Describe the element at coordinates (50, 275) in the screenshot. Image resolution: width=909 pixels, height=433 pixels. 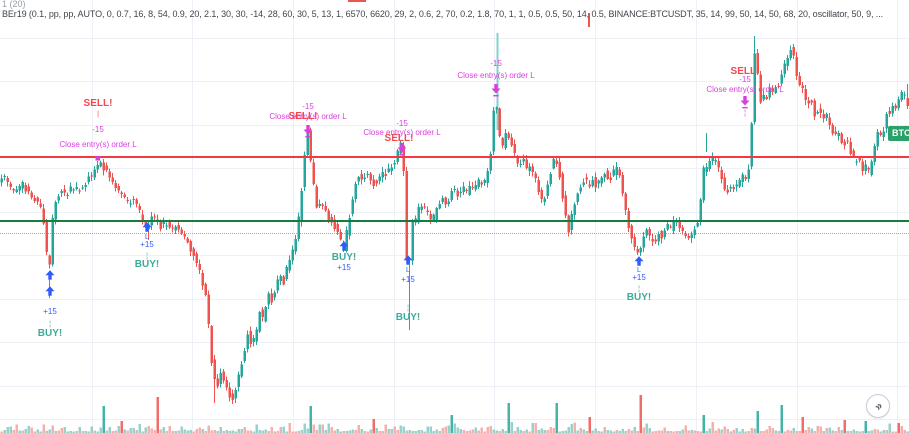
I see `buy-arrow-up-icon` at that location.